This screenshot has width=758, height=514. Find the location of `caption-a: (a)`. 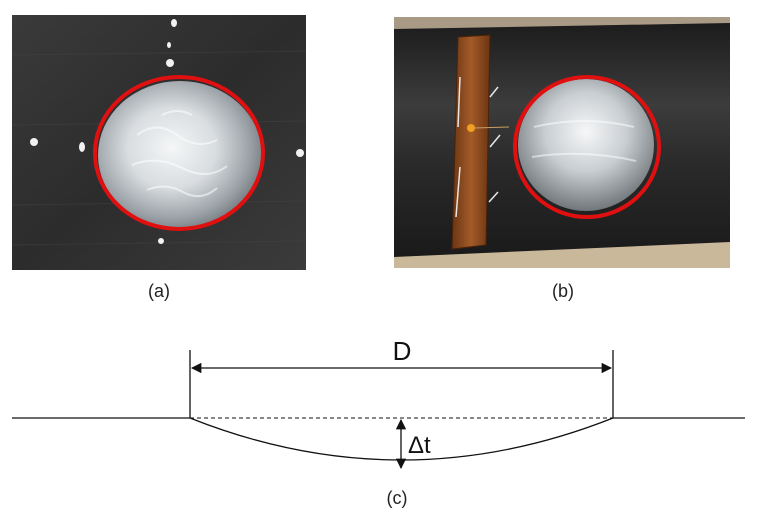

caption-a: (a) is located at coordinates (159, 291).